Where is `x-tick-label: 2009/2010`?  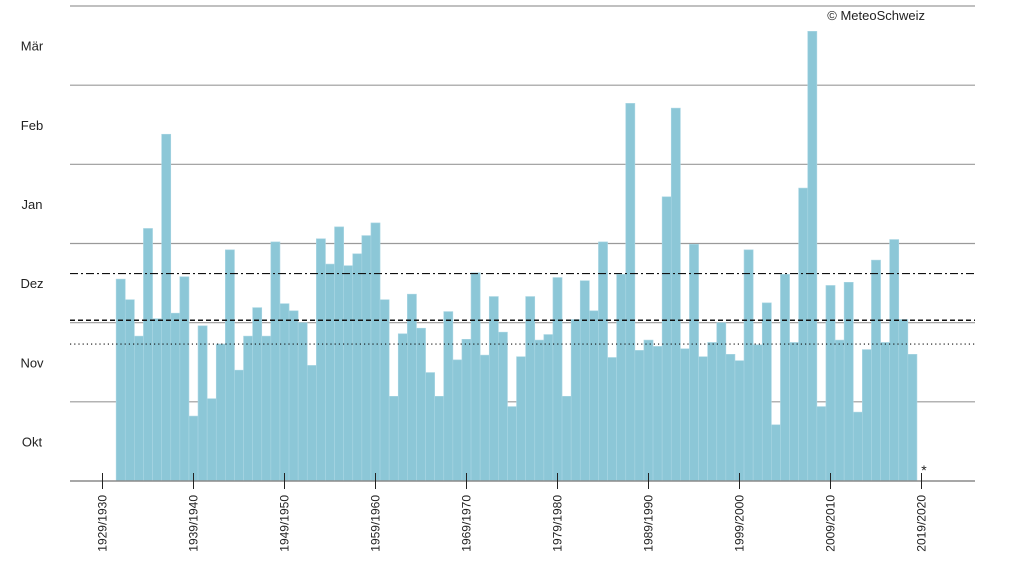 x-tick-label: 2009/2010 is located at coordinates (831, 523).